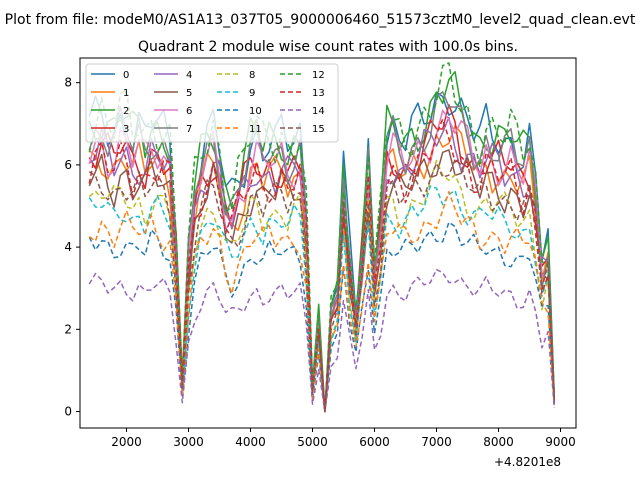  What do you see at coordinates (126, 111) in the screenshot?
I see `legend-label-2: 2` at bounding box center [126, 111].